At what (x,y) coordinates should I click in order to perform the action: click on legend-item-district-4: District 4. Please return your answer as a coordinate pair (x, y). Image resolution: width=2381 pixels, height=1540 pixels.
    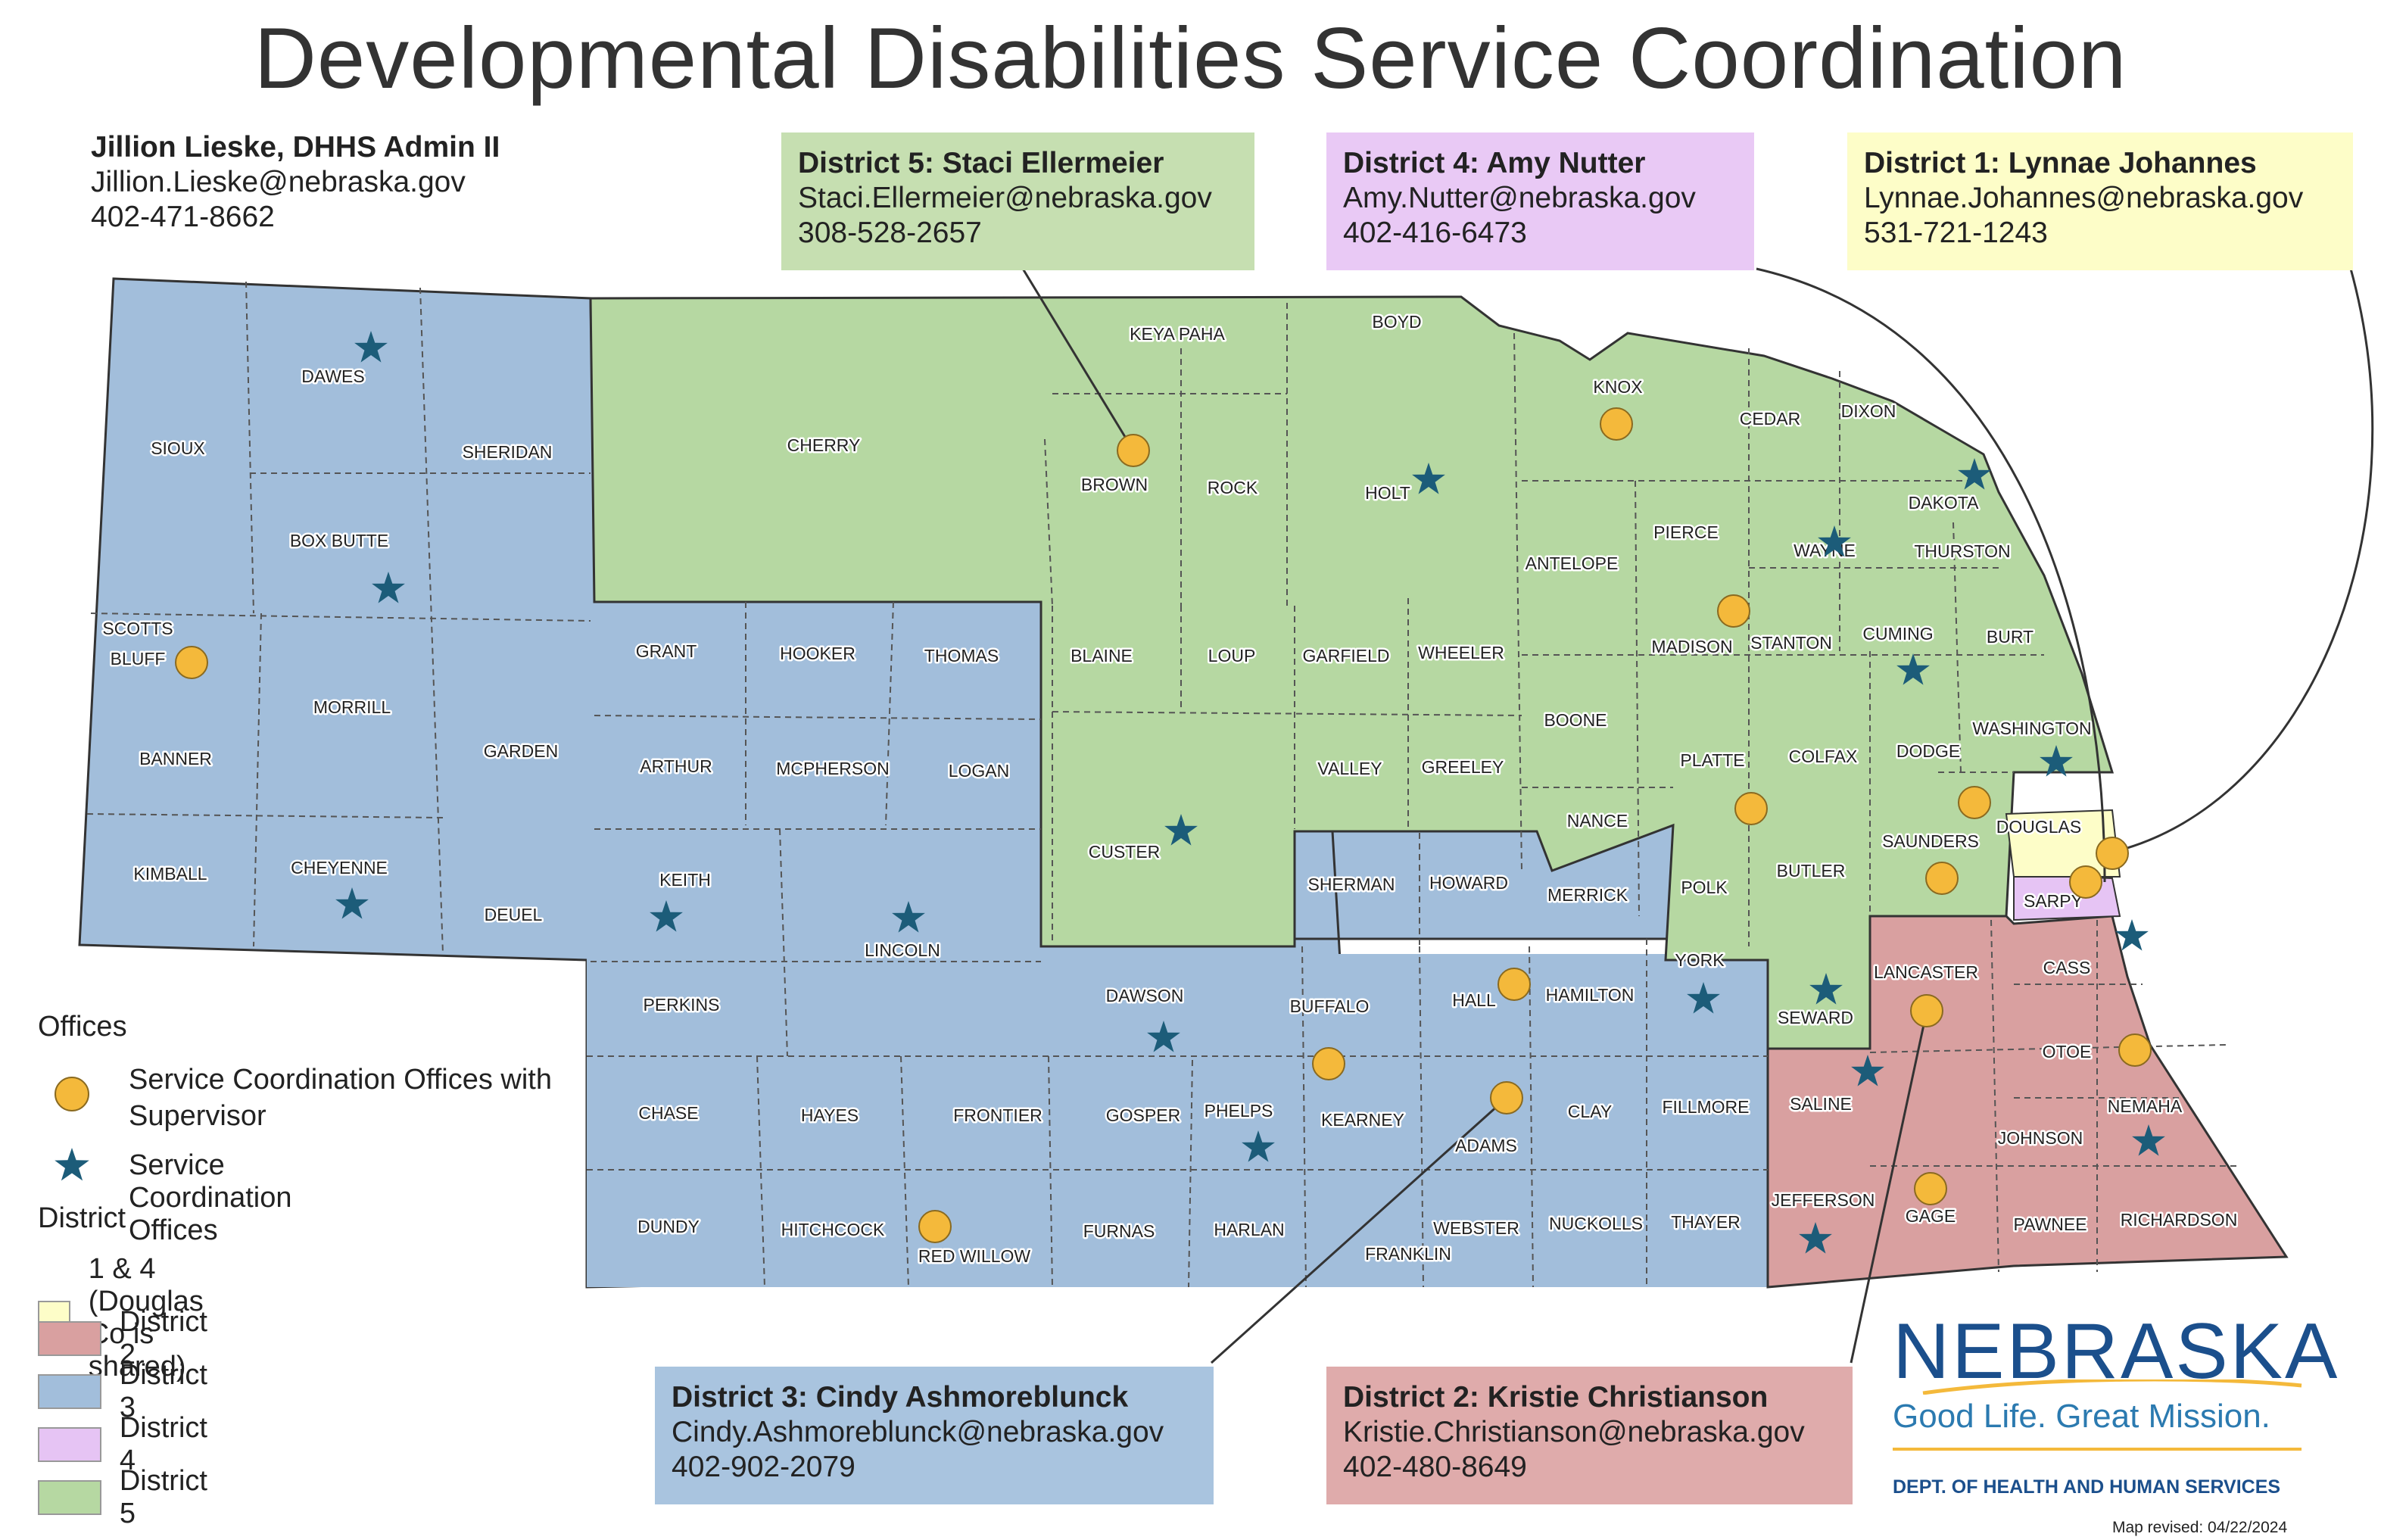
    Looking at the image, I should click on (127, 1444).